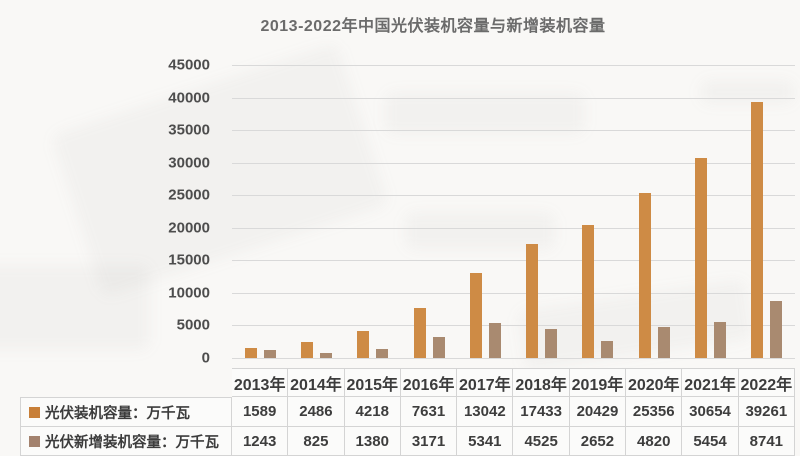  Describe the element at coordinates (260, 382) in the screenshot. I see `year-header: 2013年` at that location.